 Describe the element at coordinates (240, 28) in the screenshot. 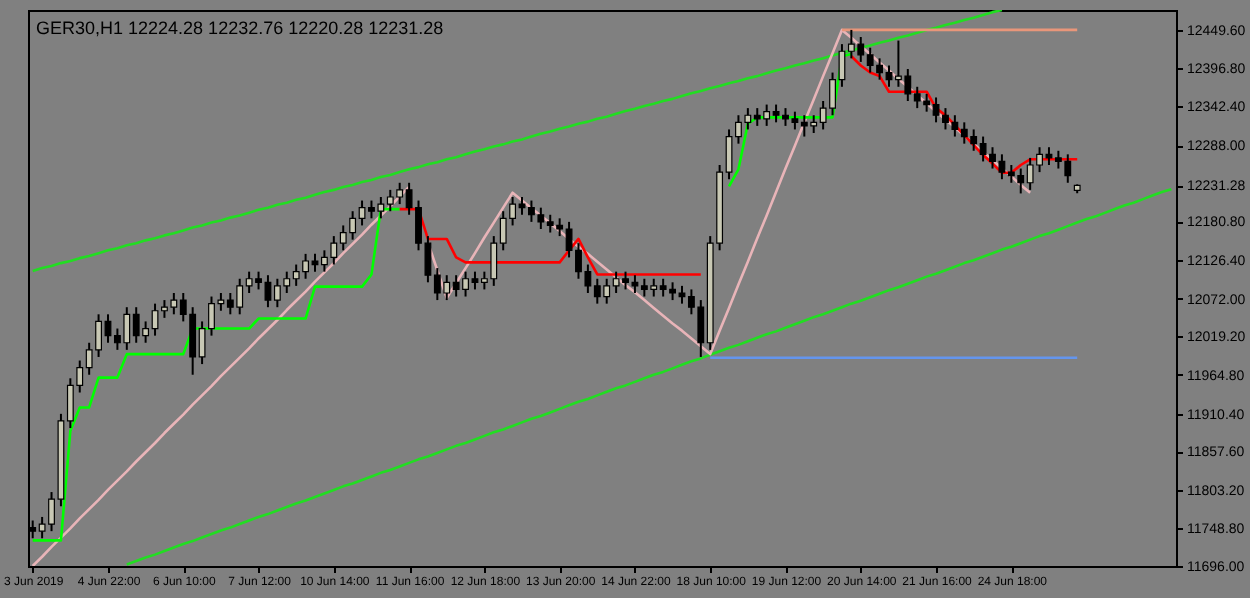

I see `chart-title: GER30,H1 12224.28 12232.76 12220.28 12231.28` at that location.